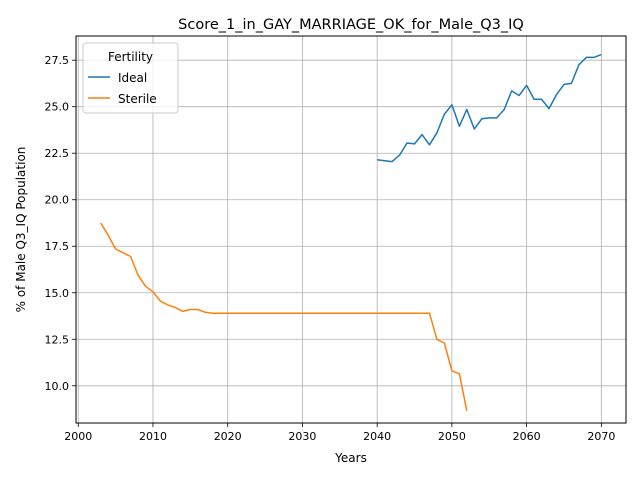  Describe the element at coordinates (57, 200) in the screenshot. I see `y-tick-label: 20.0` at that location.